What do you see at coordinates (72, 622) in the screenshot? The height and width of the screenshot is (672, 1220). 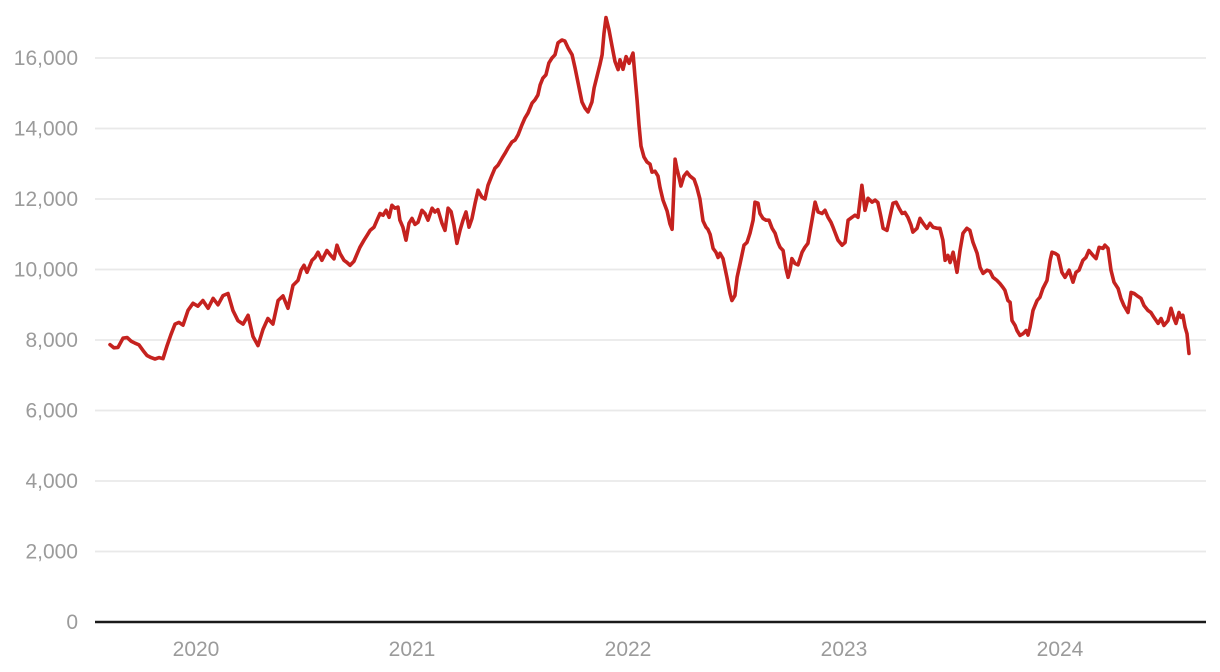 I see `y-axis-tick-label: 0` at bounding box center [72, 622].